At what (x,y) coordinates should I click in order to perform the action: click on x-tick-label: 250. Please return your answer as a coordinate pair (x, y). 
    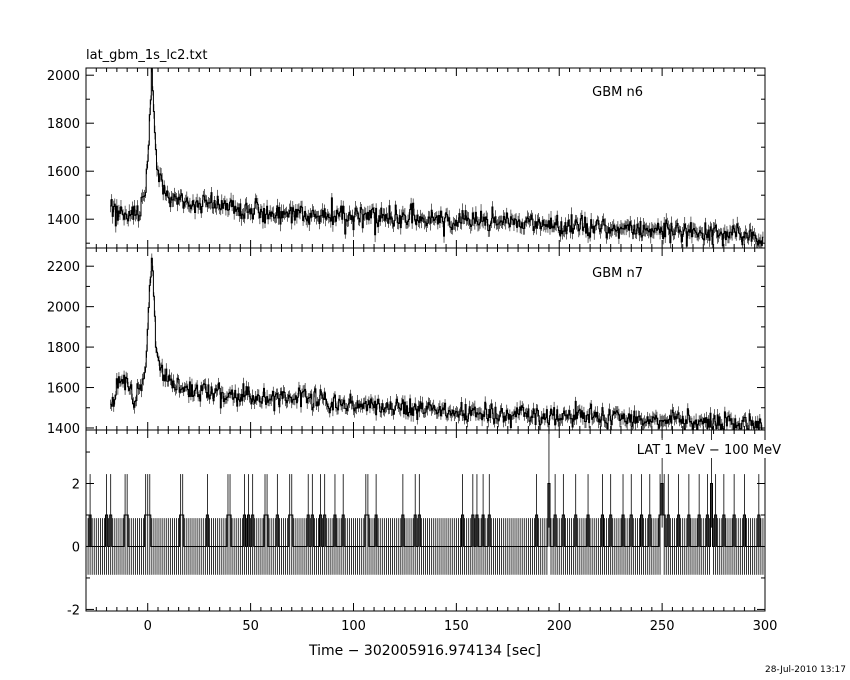
    Looking at the image, I should click on (662, 626).